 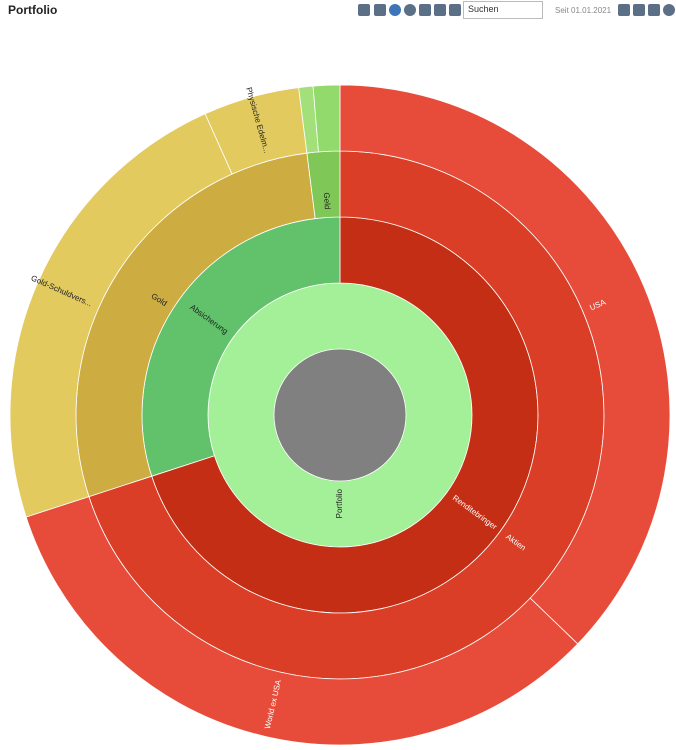 I want to click on chart-view-button, so click(x=440, y=10).